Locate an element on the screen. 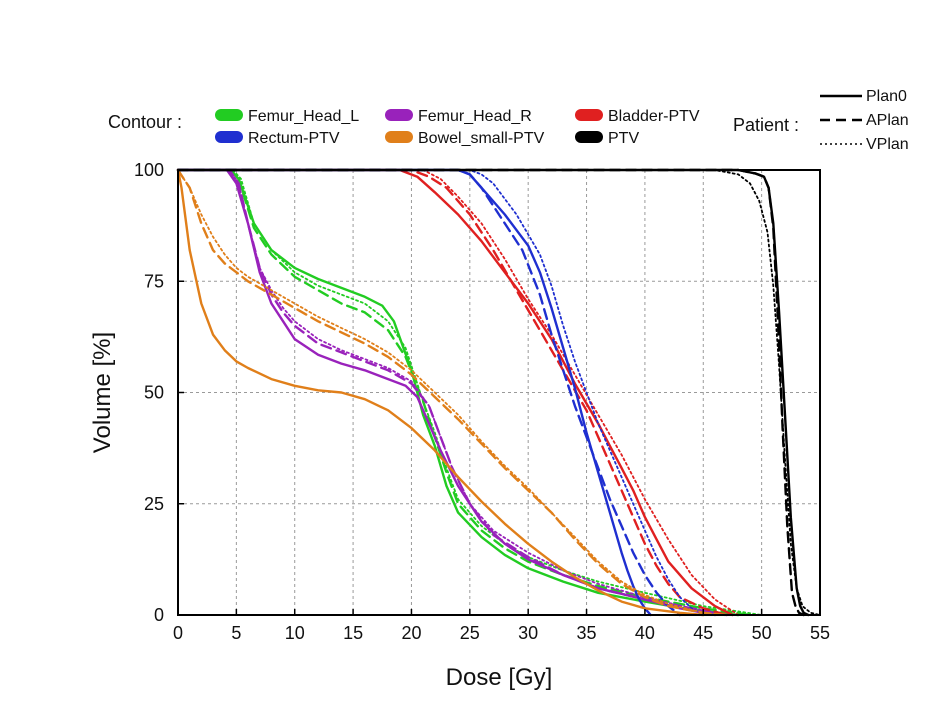  legend-item-label: PTV is located at coordinates (623, 138).